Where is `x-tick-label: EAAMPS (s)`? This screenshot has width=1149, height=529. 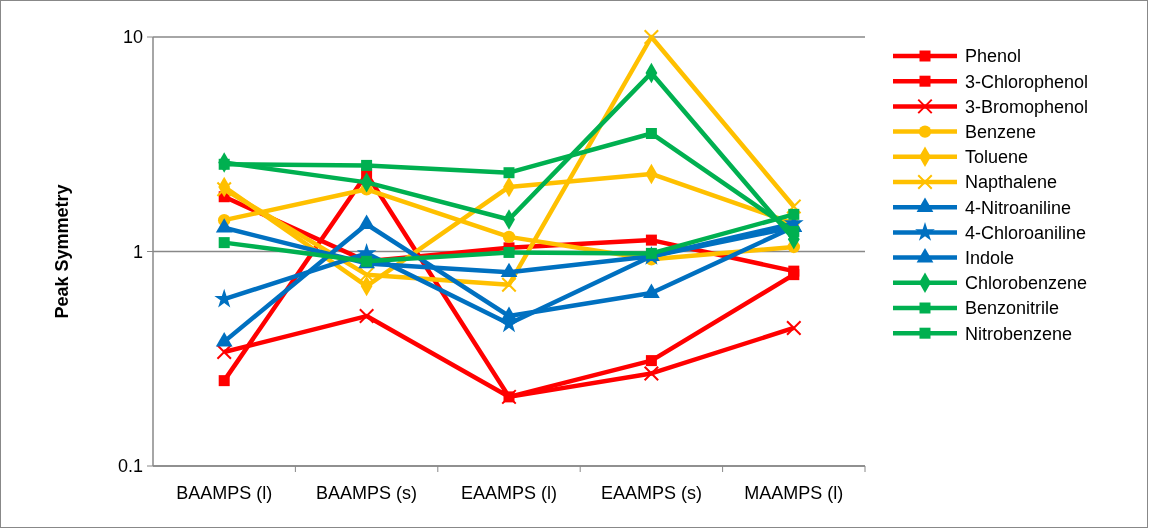 x-tick-label: EAAMPS (s) is located at coordinates (651, 493).